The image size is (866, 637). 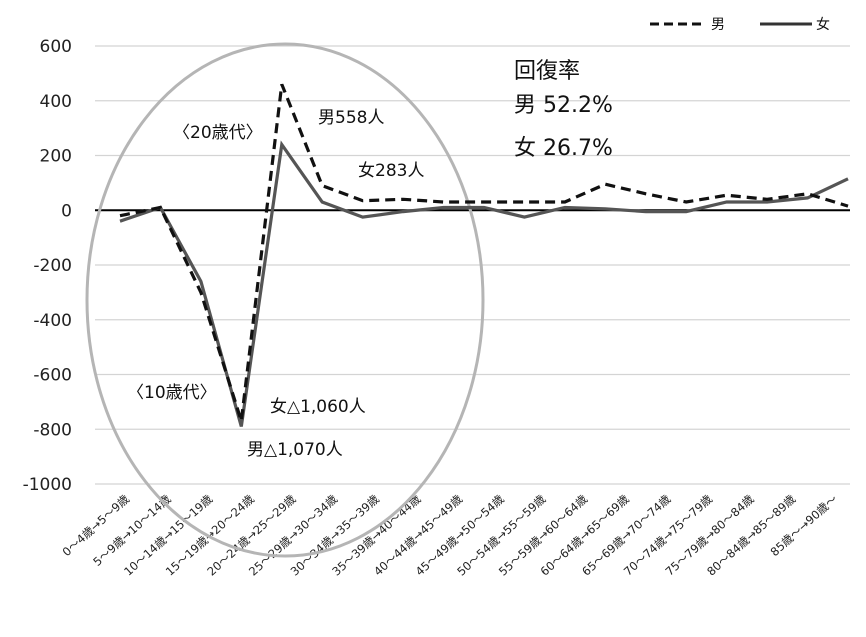 What do you see at coordinates (56, 102) in the screenshot?
I see `y-tick-label: 400` at bounding box center [56, 102].